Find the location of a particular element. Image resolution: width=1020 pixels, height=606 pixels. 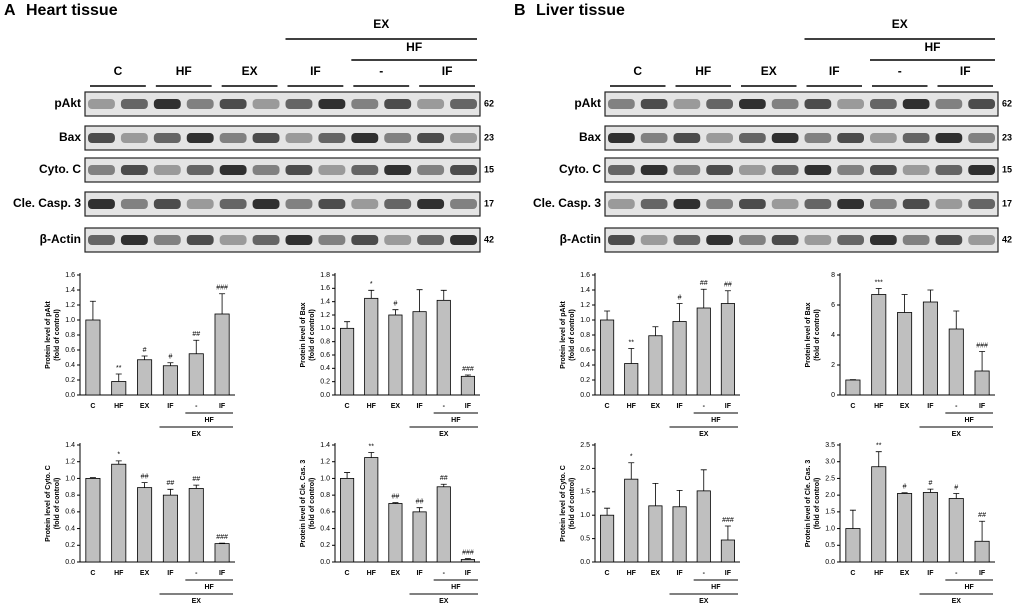

y-tick-label: 1.4 is located at coordinates (585, 290).